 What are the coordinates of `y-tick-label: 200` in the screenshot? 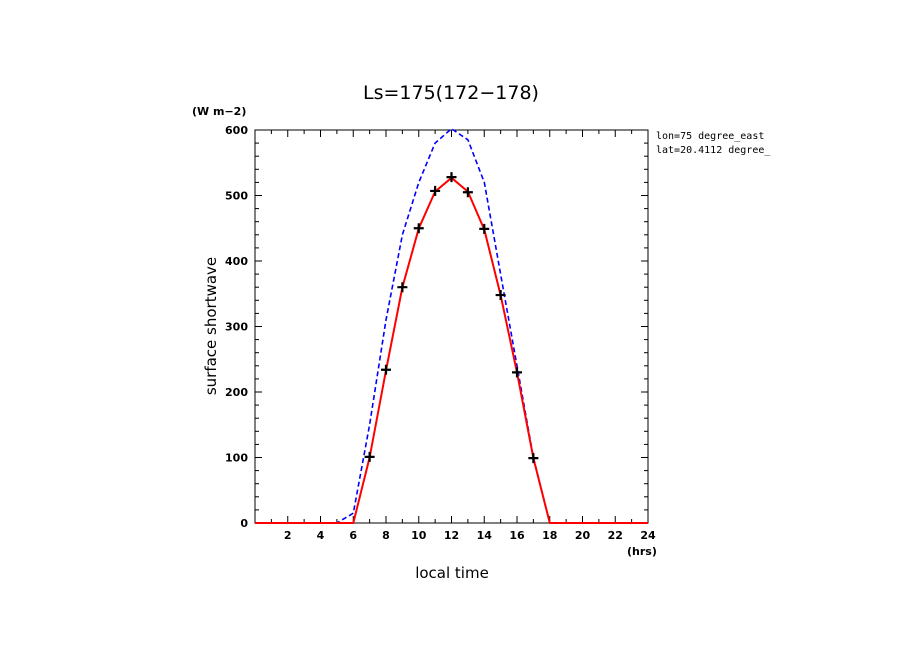 It's located at (236, 392).